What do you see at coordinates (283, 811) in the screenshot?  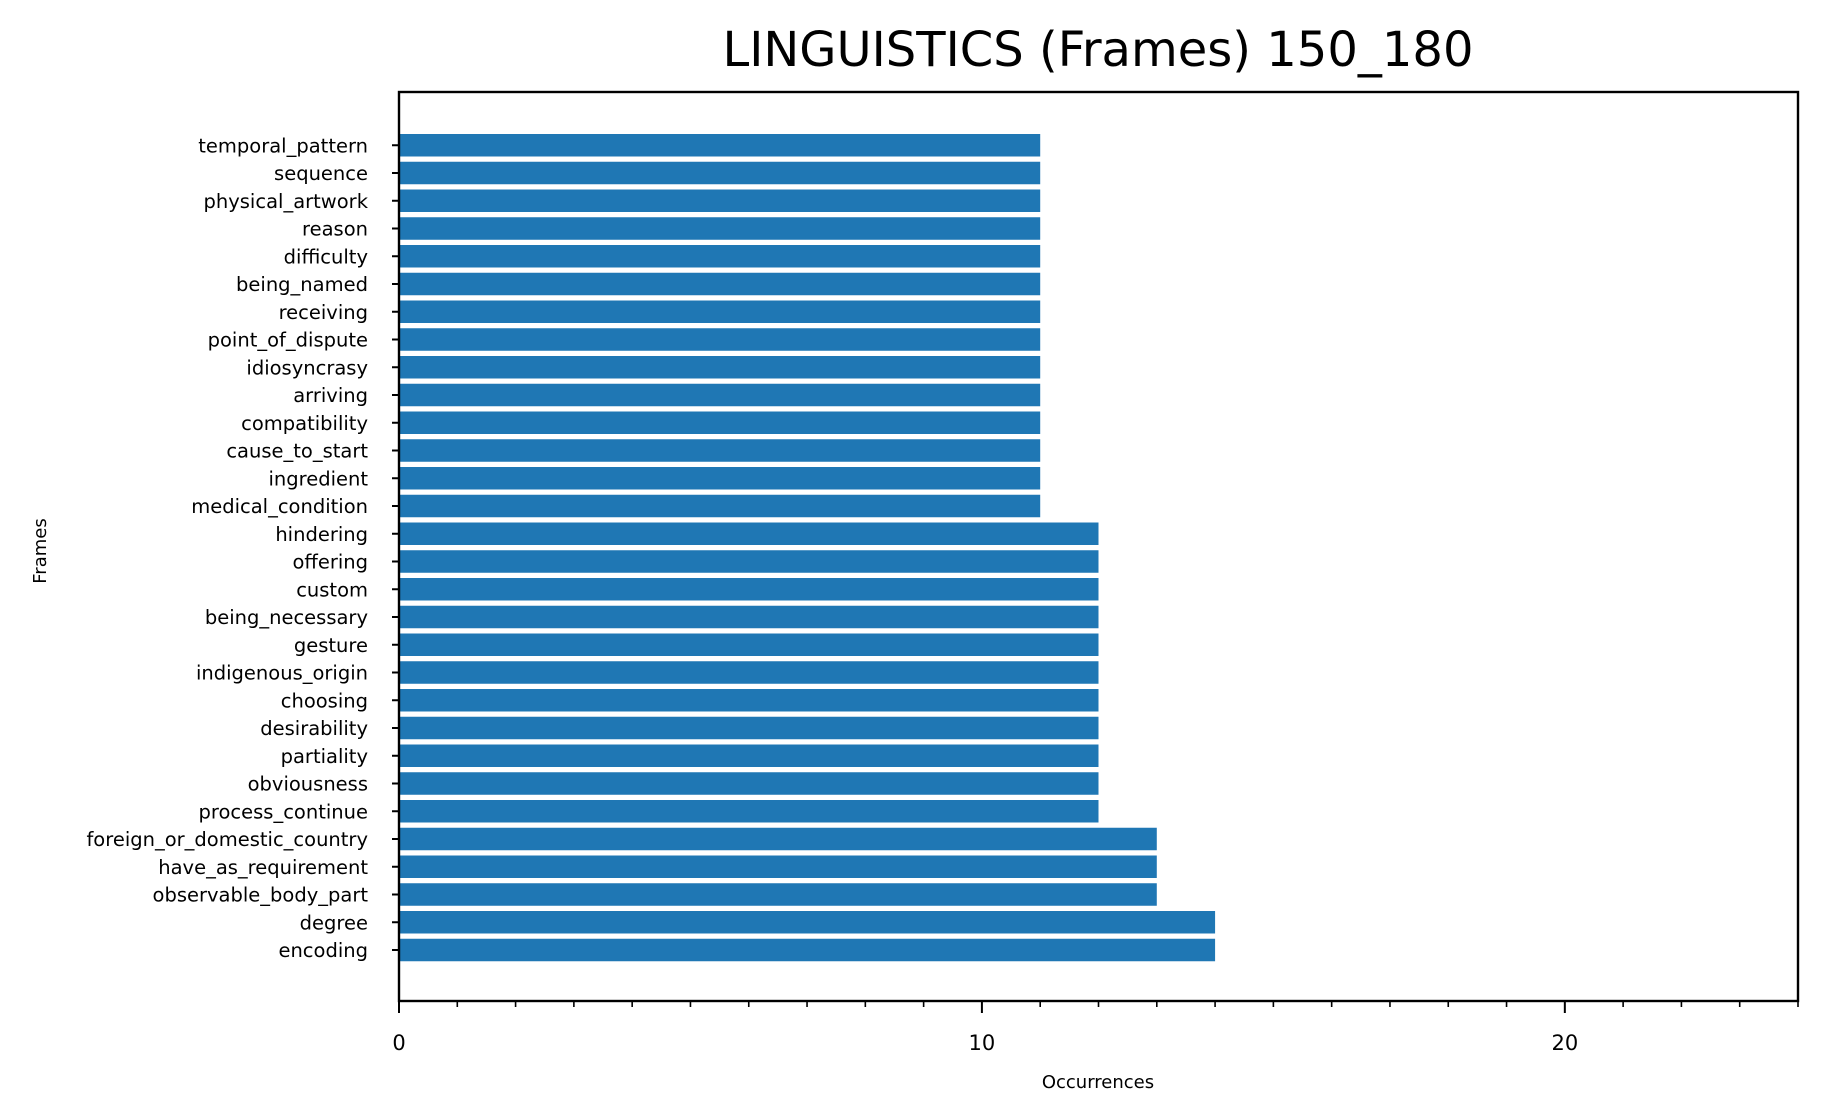 I see `y-tick-label: process_continue` at bounding box center [283, 811].